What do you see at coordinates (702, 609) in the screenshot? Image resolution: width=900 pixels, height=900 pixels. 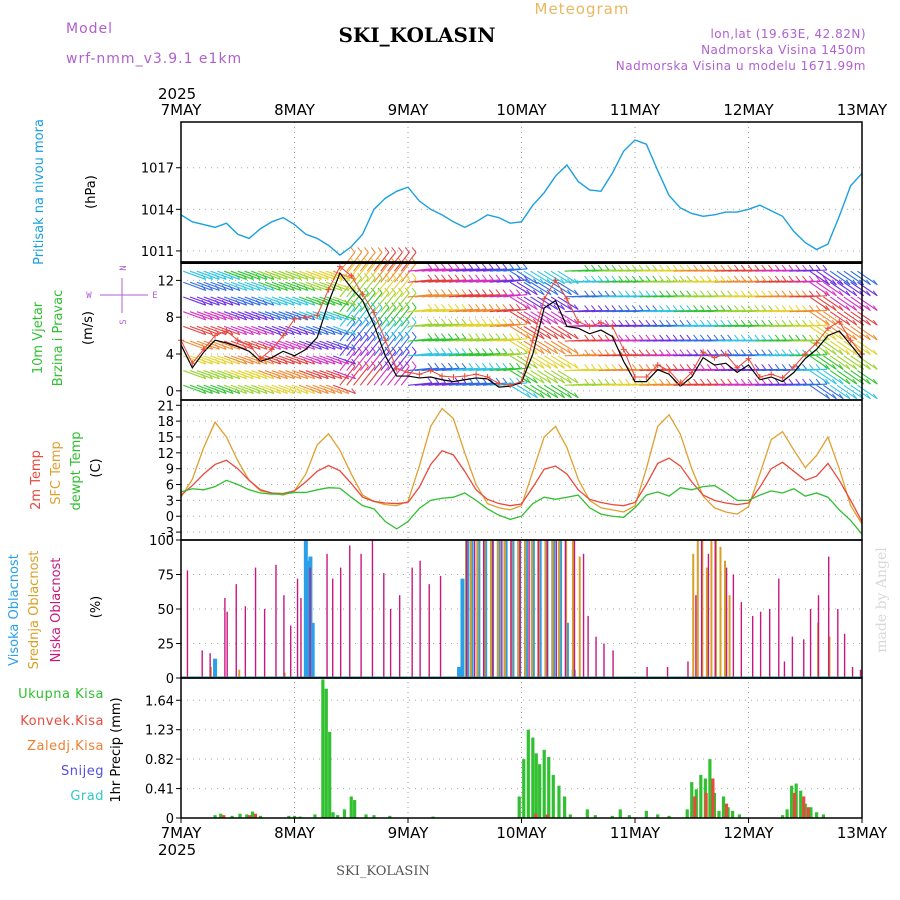 I see `mid-cloud-bar` at bounding box center [702, 609].